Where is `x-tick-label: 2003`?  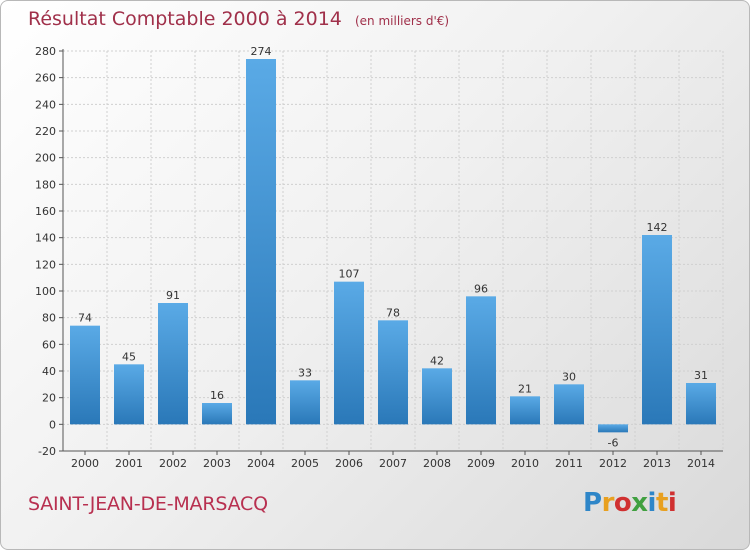 x-tick-label: 2003 is located at coordinates (217, 463).